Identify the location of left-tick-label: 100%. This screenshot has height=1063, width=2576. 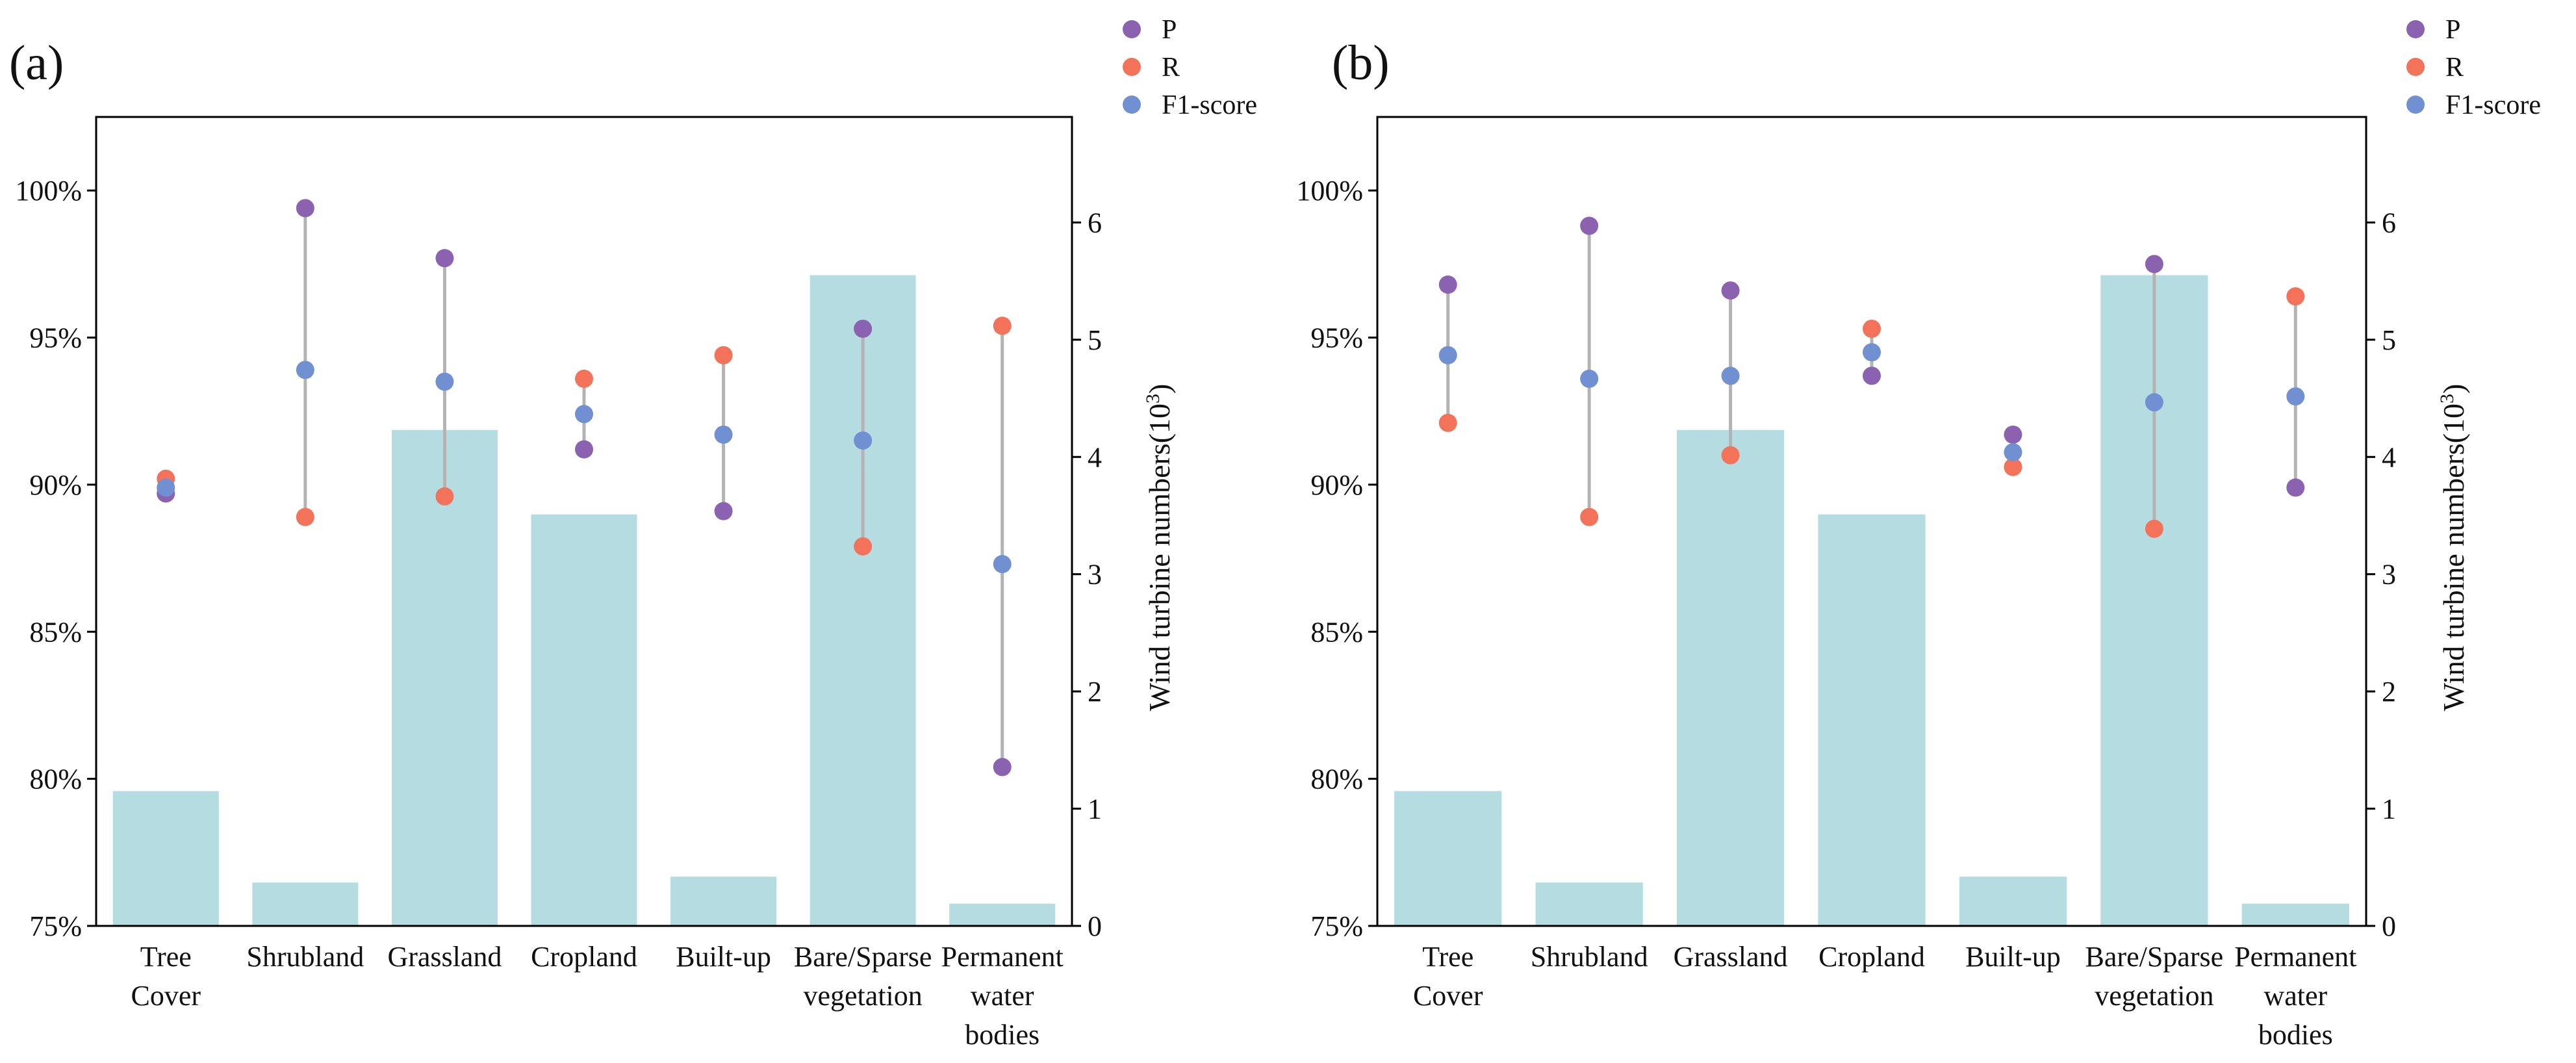
(1329, 191).